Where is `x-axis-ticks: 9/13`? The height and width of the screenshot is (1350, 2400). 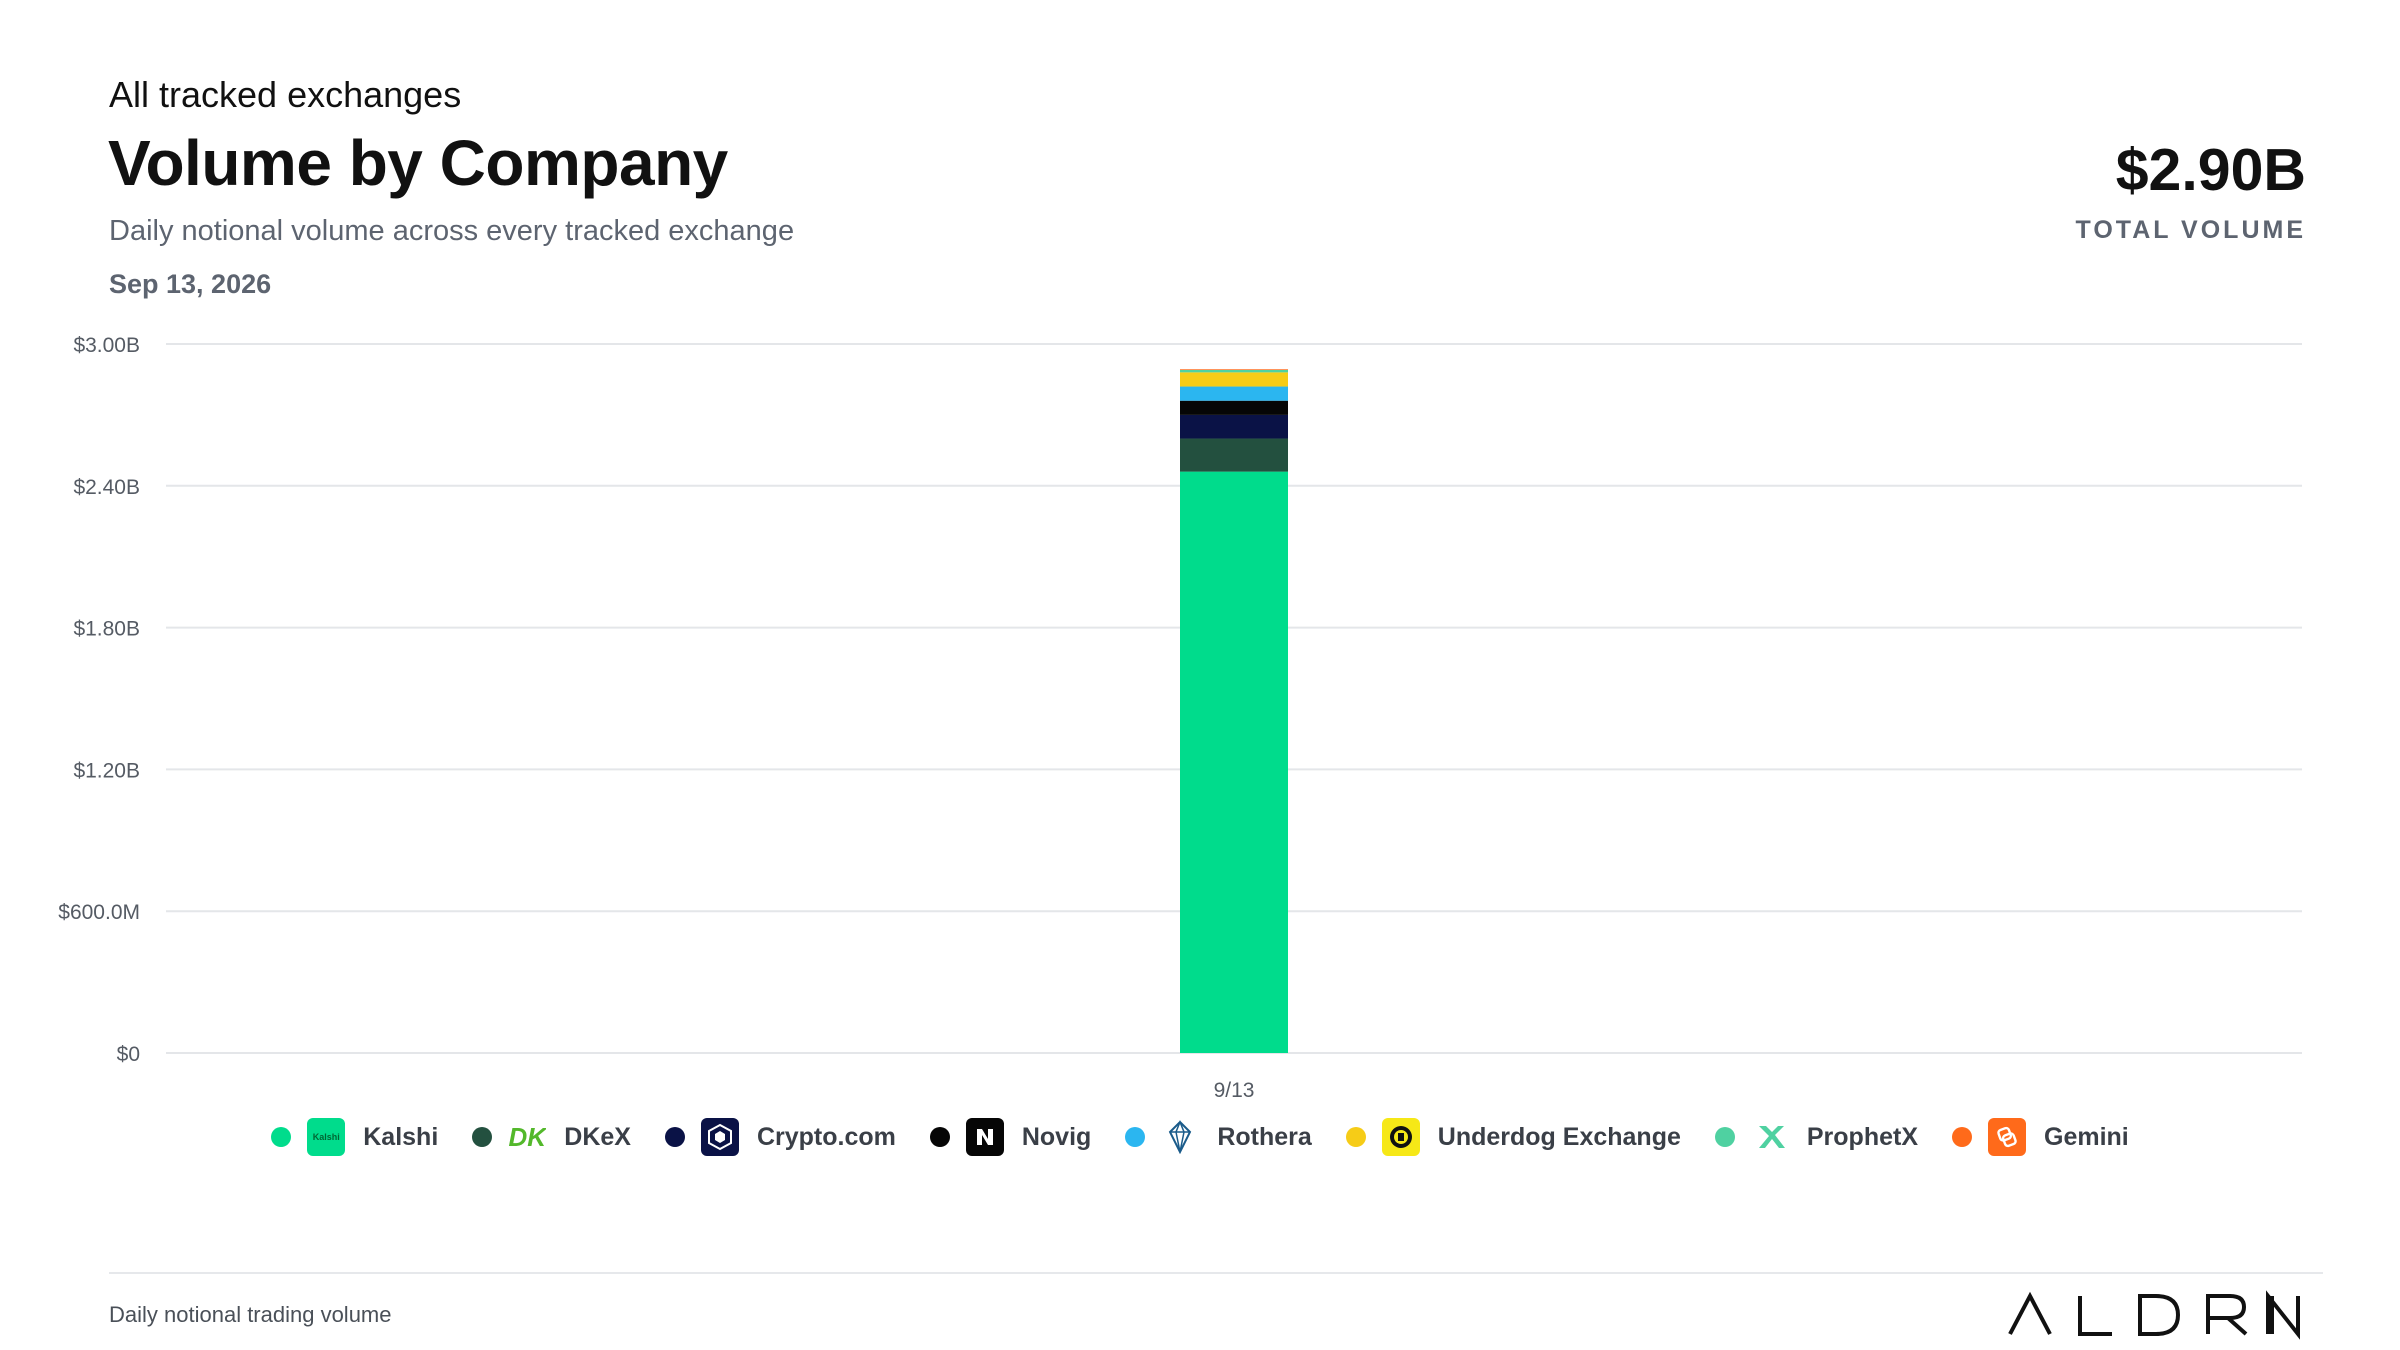 x-axis-ticks: 9/13 is located at coordinates (1234, 1090).